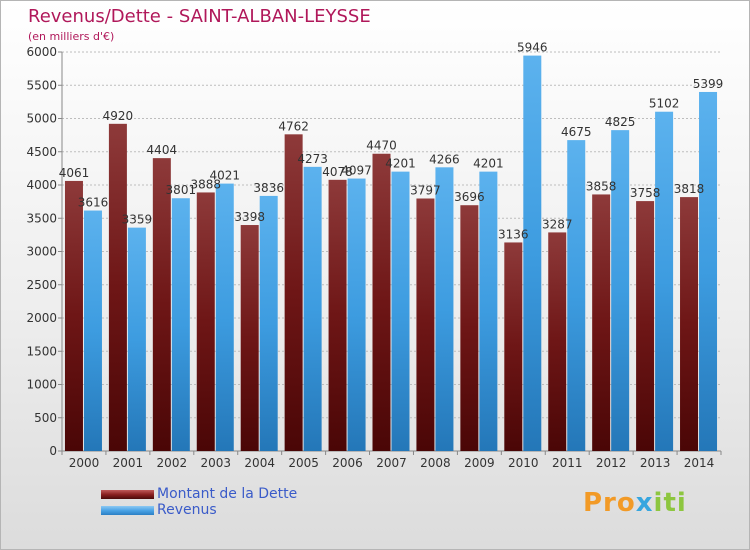  Describe the element at coordinates (127, 510) in the screenshot. I see `legend-swatch-revenus` at that location.